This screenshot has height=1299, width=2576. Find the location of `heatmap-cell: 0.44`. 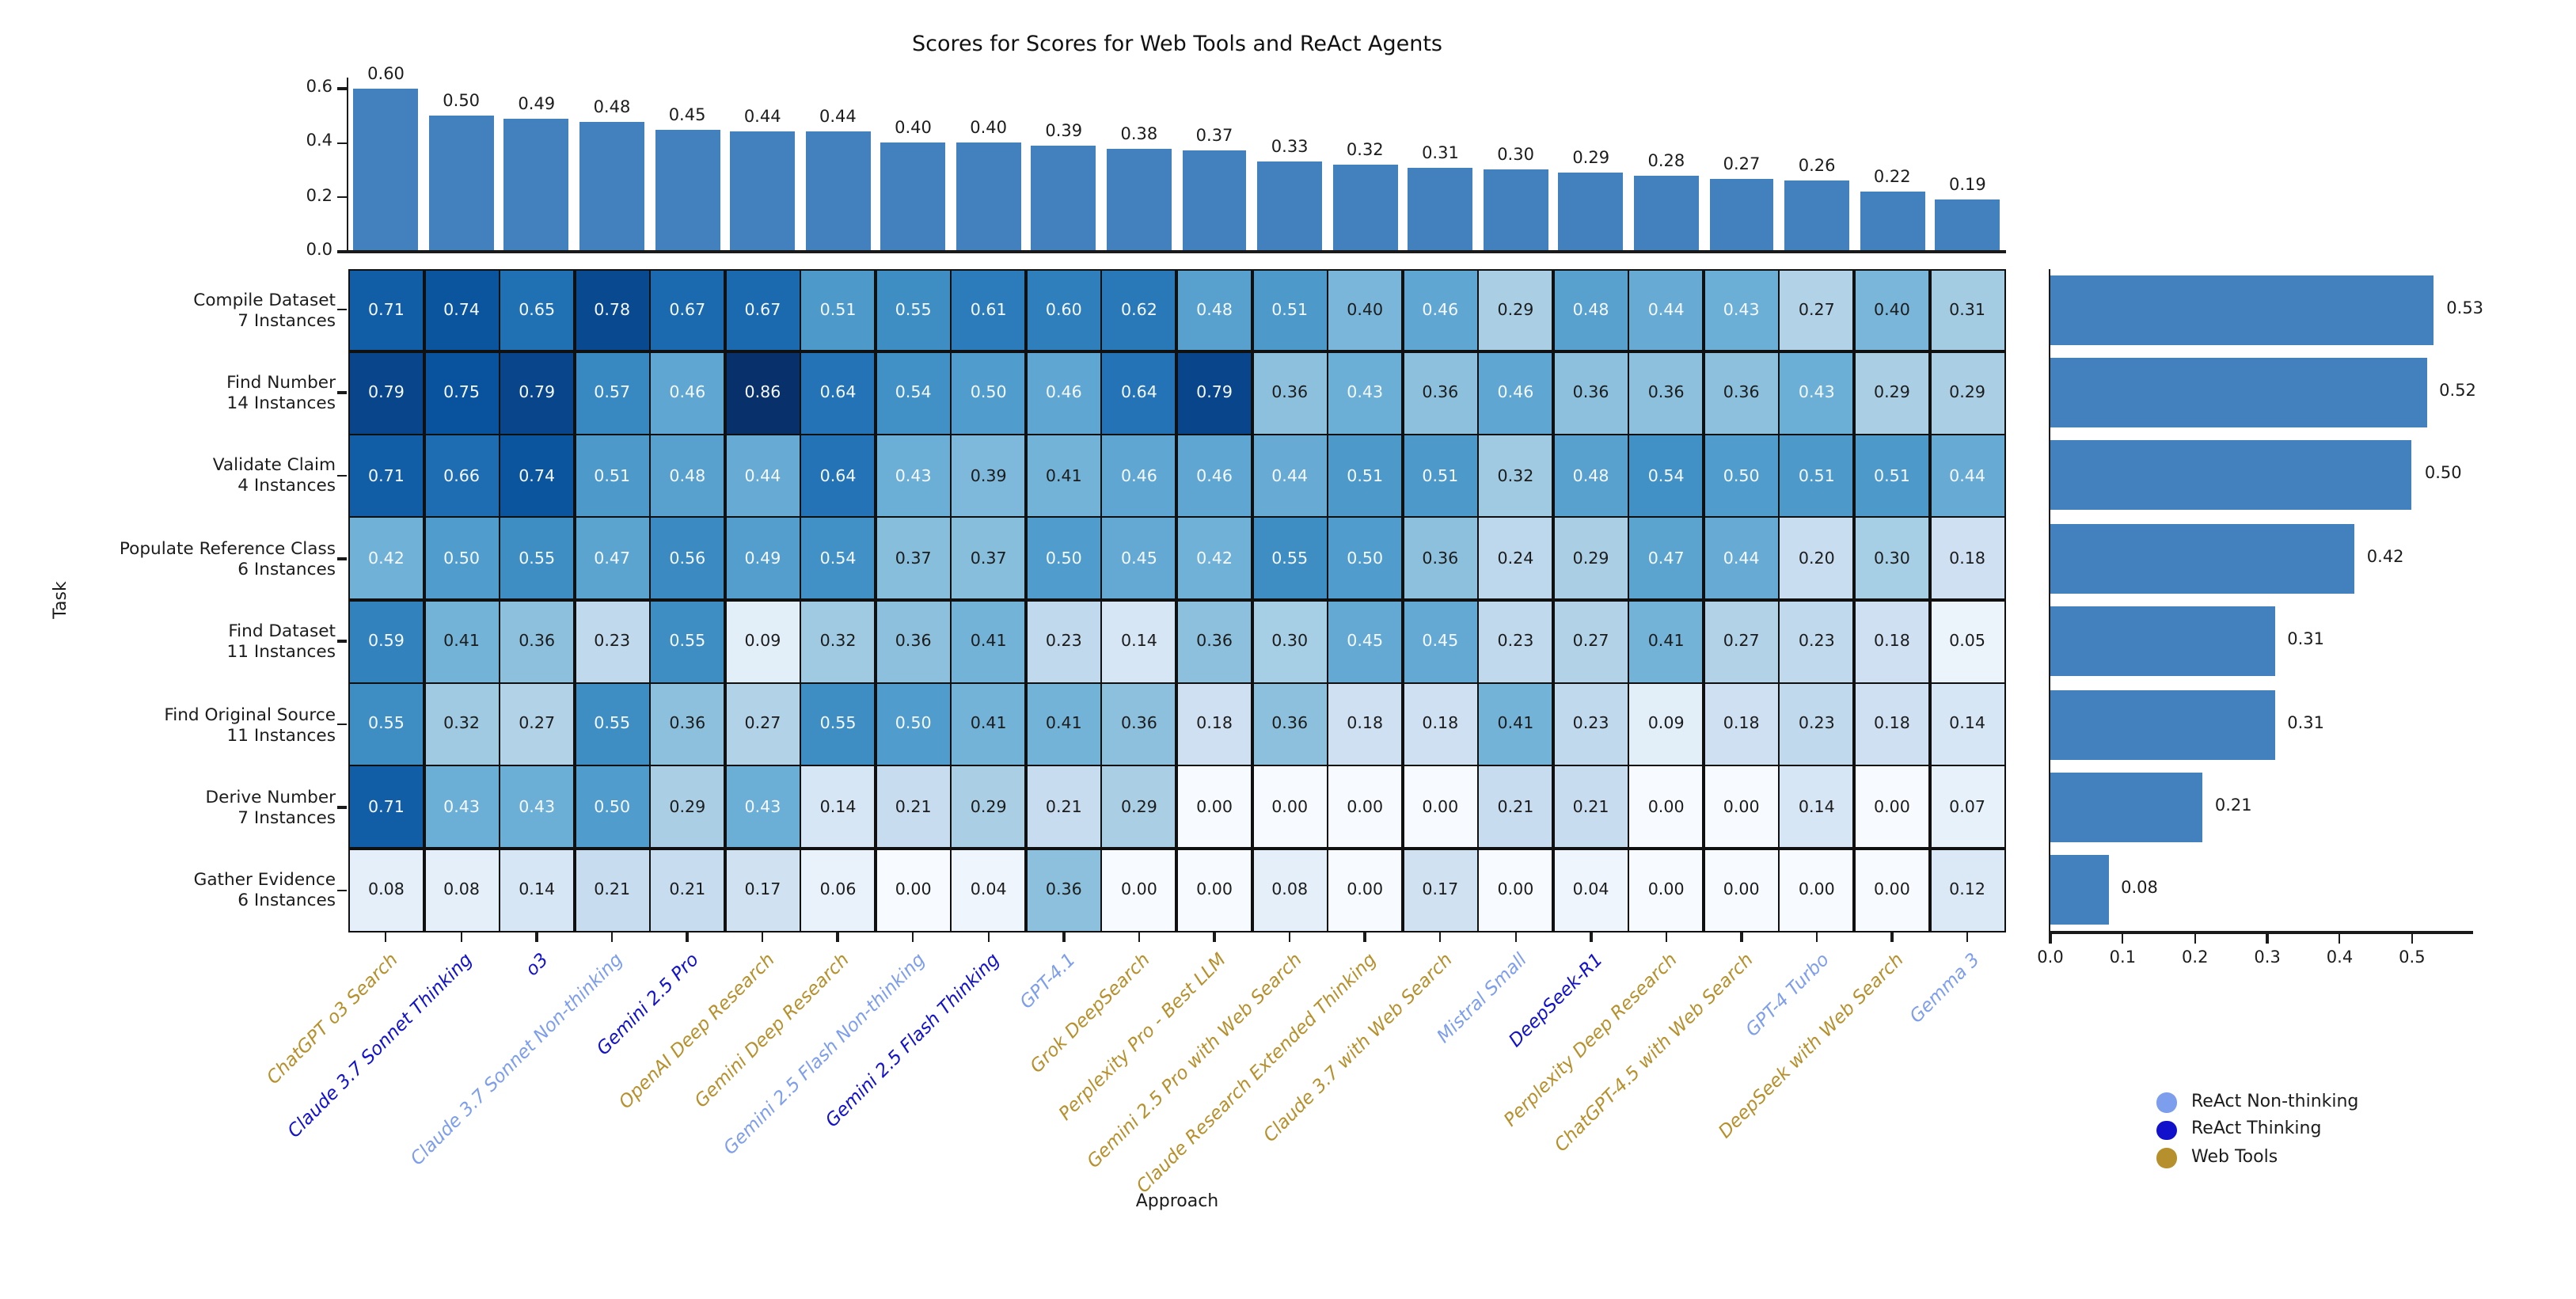

heatmap-cell: 0.44 is located at coordinates (1968, 475).